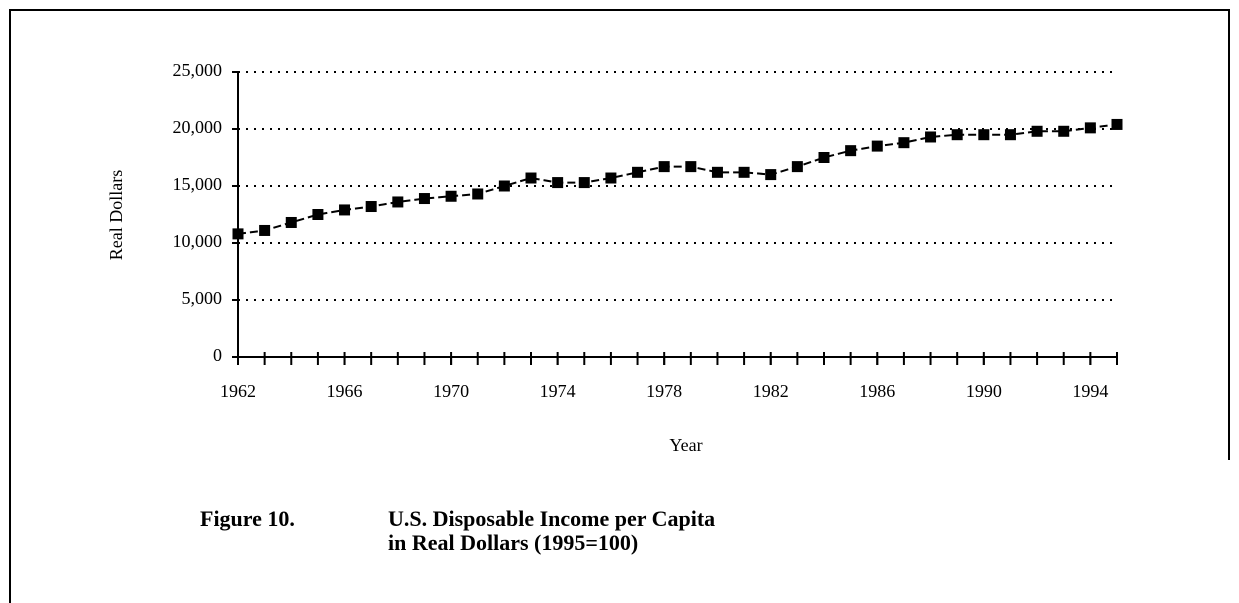  I want to click on y-tick-label: 10,000, so click(198, 241).